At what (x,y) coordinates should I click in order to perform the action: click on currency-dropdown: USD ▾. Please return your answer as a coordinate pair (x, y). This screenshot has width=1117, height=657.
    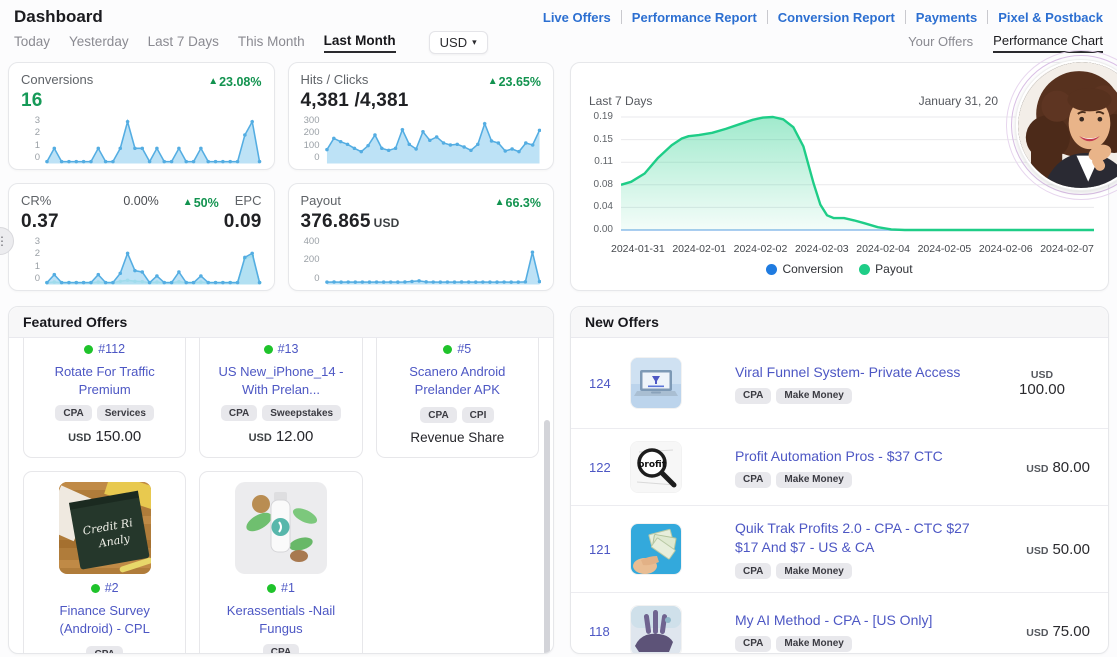
    Looking at the image, I should click on (458, 42).